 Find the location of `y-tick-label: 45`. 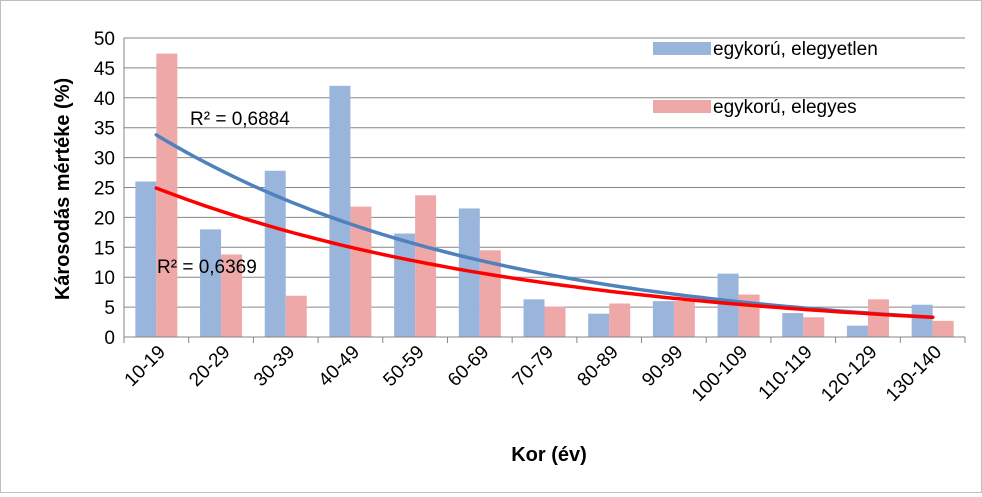

y-tick-label: 45 is located at coordinates (104, 69).